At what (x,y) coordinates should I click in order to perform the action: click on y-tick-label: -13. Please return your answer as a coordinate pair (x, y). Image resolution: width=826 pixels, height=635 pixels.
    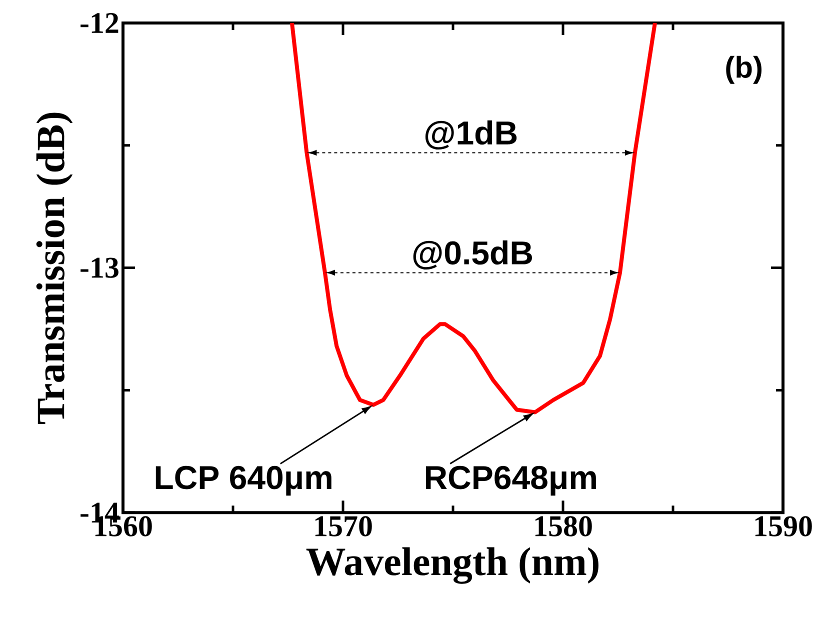
    Looking at the image, I should click on (99, 268).